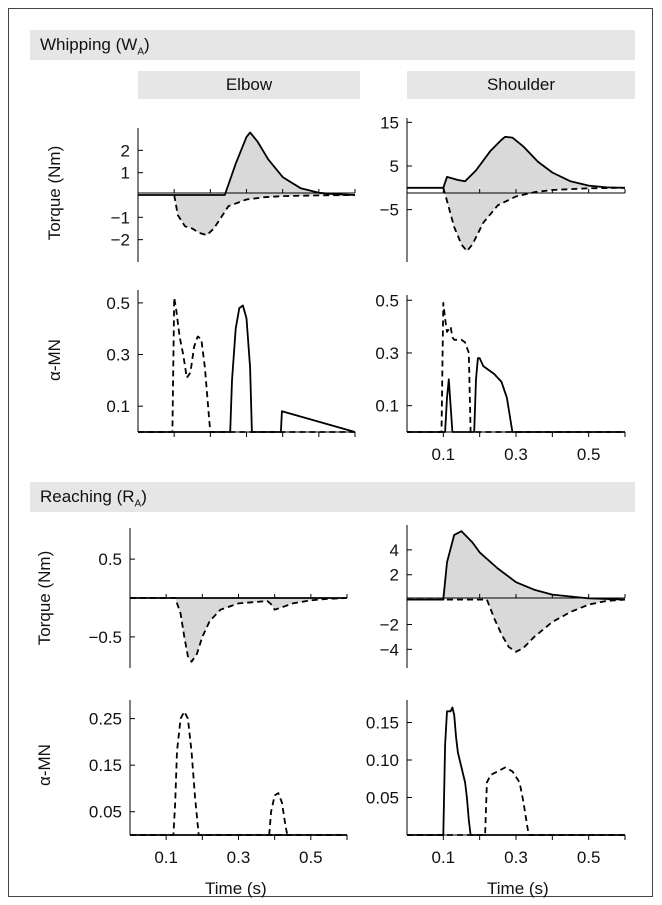 The width and height of the screenshot is (662, 905). I want to click on x-axis-label-elbow: Time (s), so click(236, 888).